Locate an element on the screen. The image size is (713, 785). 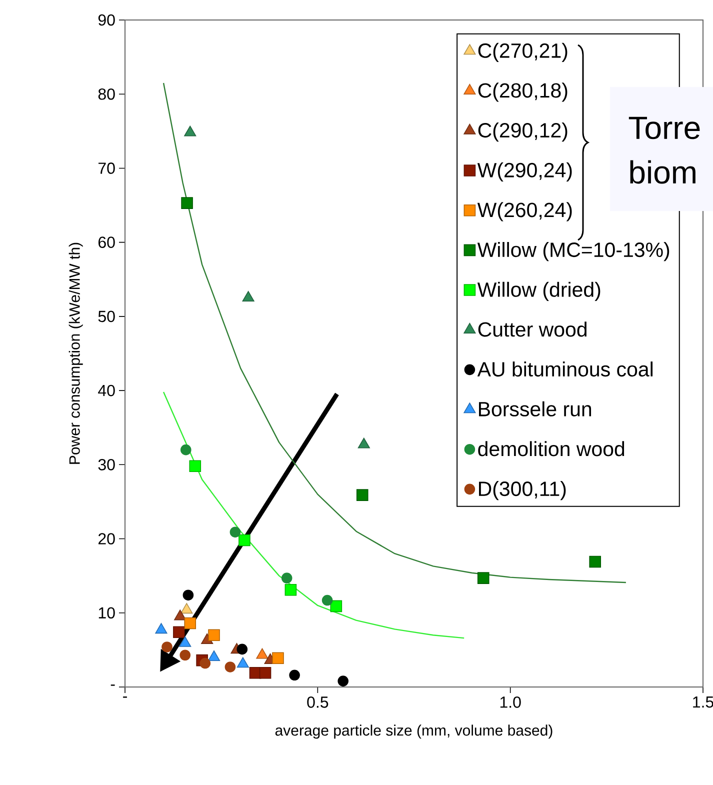
legend-label: C(280,18) is located at coordinates (523, 92).